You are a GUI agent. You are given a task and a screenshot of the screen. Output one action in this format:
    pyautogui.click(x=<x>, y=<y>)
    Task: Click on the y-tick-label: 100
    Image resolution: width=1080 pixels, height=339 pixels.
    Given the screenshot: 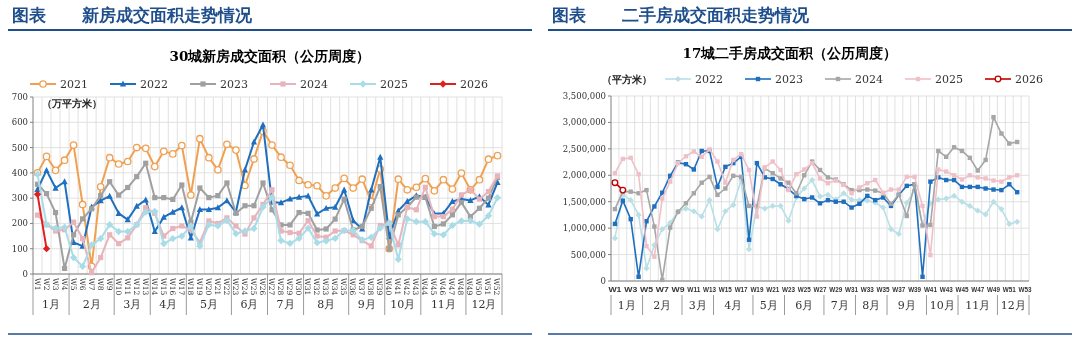 What is the action you would take?
    pyautogui.click(x=19, y=248)
    